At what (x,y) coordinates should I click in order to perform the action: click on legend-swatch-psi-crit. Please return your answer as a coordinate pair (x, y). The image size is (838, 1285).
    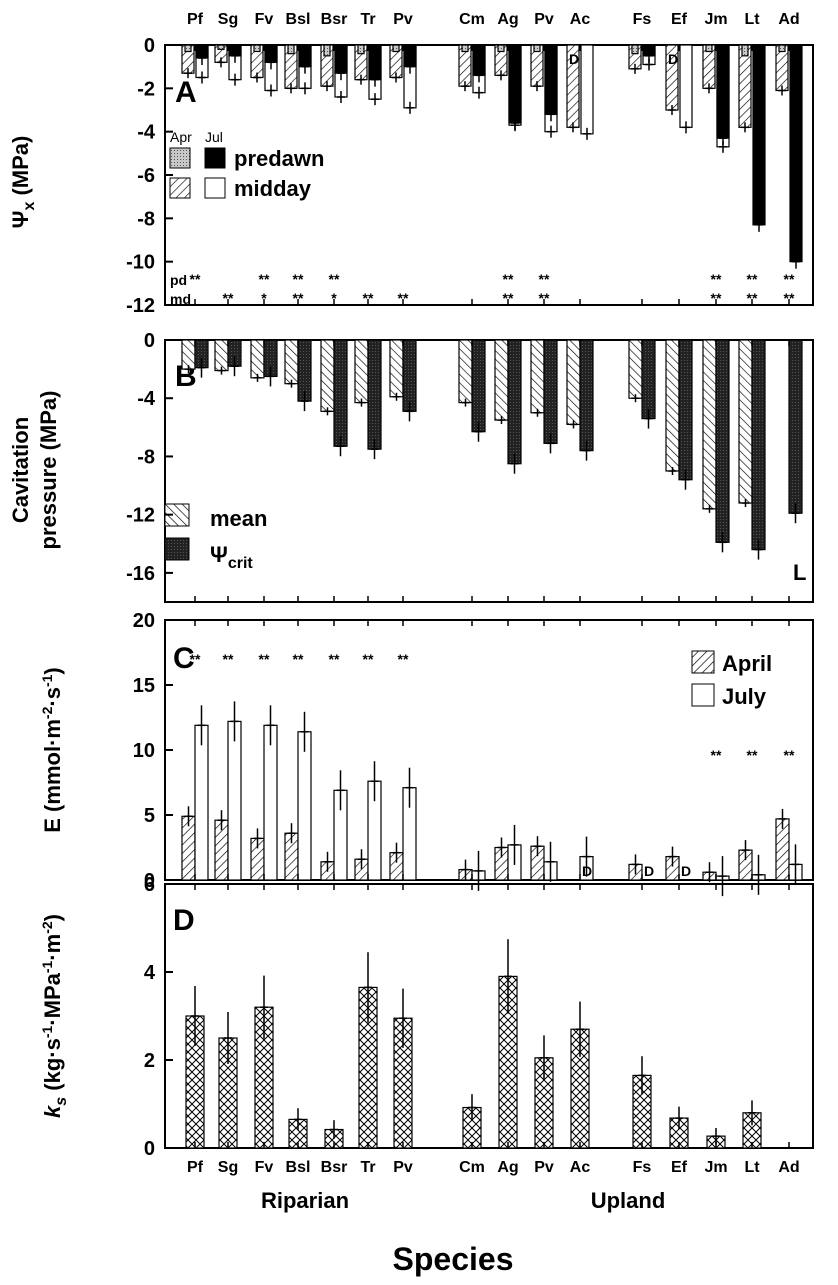
    Looking at the image, I should click on (177, 549).